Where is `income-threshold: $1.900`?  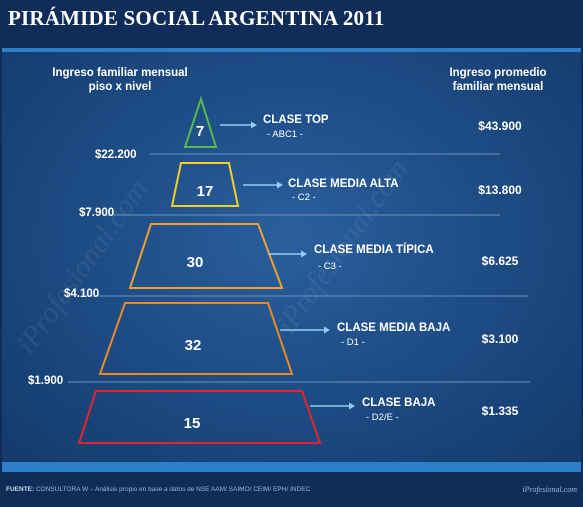
income-threshold: $1.900 is located at coordinates (45, 381).